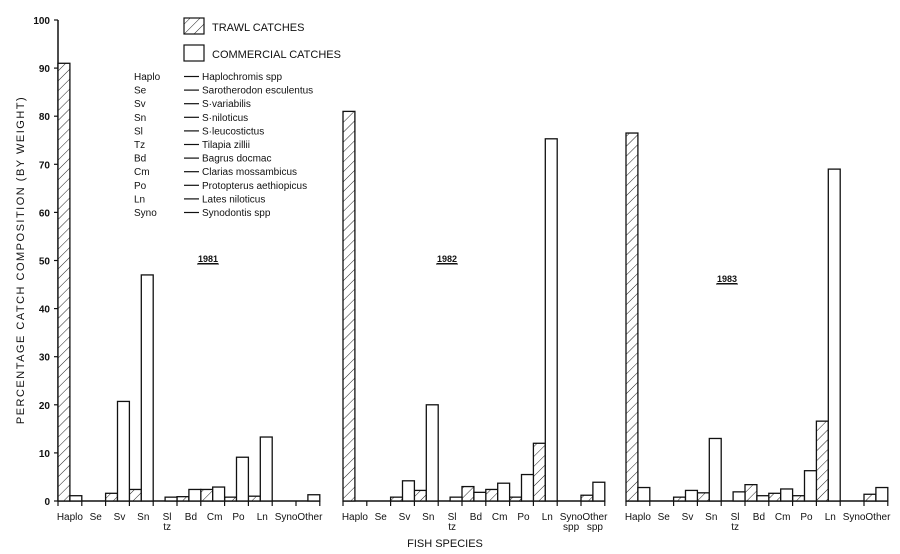 Image resolution: width=900 pixels, height=554 pixels. Describe the element at coordinates (226, 145) in the screenshot. I see `key-name: Tilapia zillii` at that location.